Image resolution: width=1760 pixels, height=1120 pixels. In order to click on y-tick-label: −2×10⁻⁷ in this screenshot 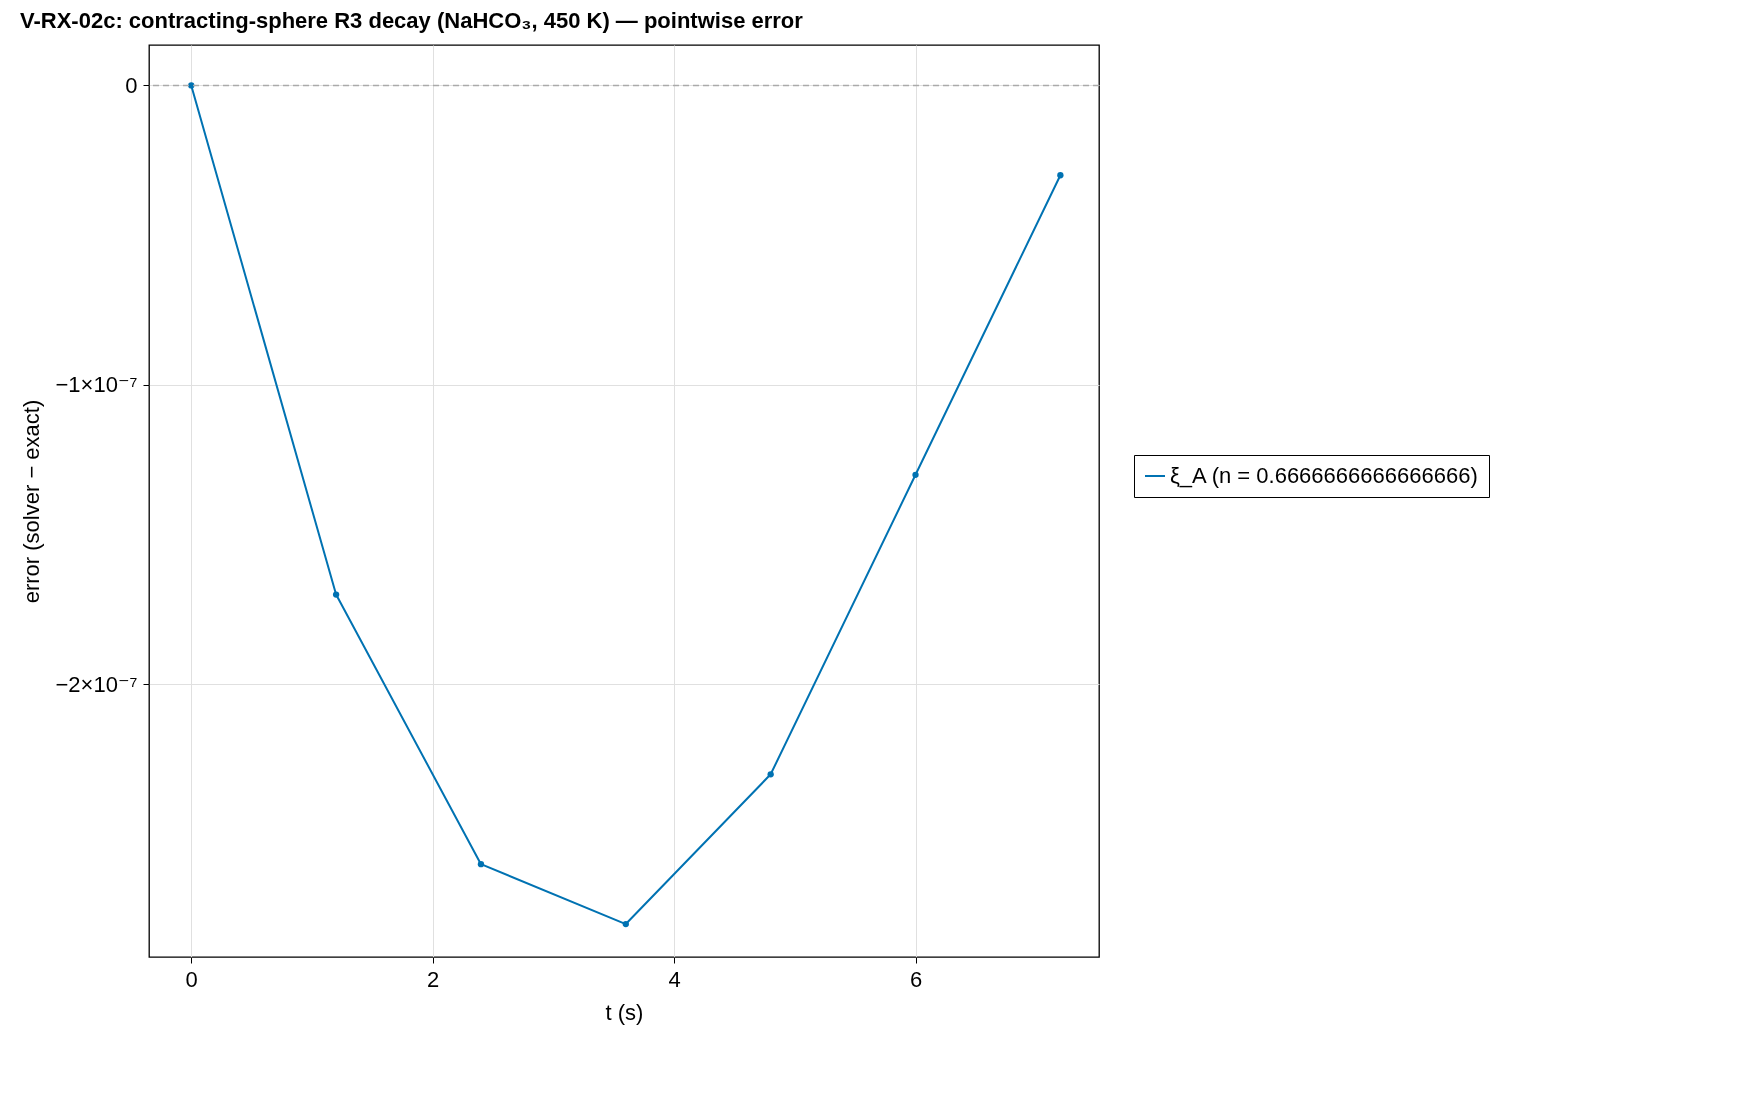, I will do `click(96, 684)`.